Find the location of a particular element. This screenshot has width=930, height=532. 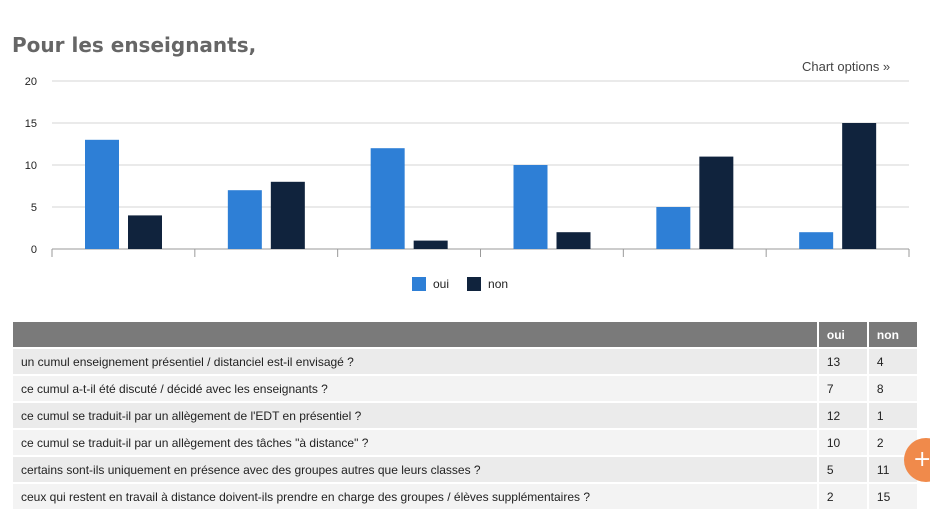

column-header-oui: oui is located at coordinates (842, 335).